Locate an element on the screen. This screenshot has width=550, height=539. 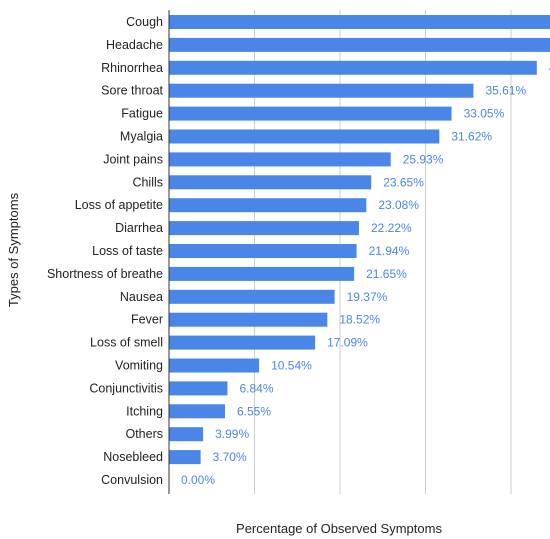
value-label: 25.93% is located at coordinates (423, 159).